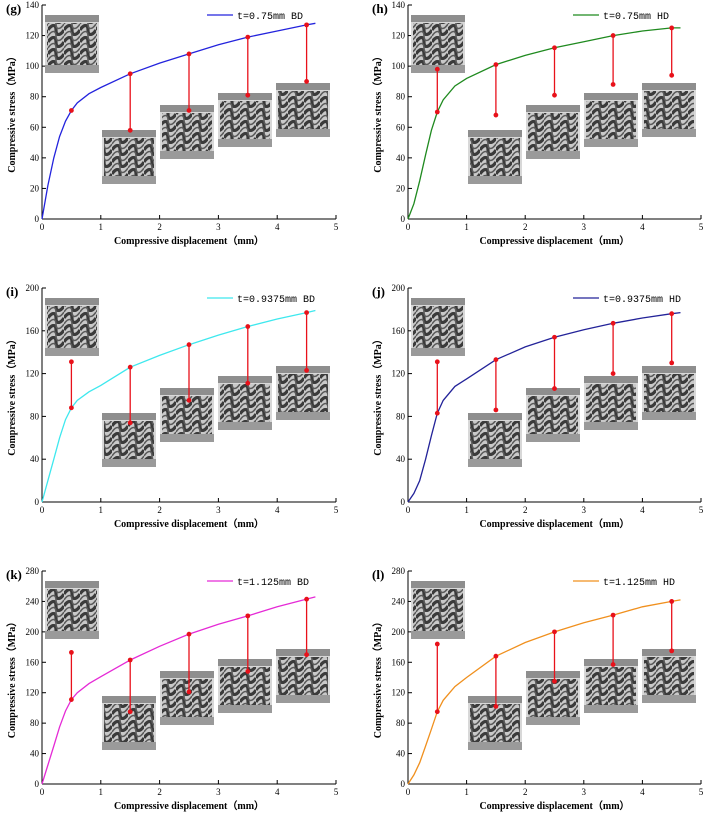 This screenshot has height=825, width=708. What do you see at coordinates (584, 792) in the screenshot?
I see `x-tick-label: 3` at bounding box center [584, 792].